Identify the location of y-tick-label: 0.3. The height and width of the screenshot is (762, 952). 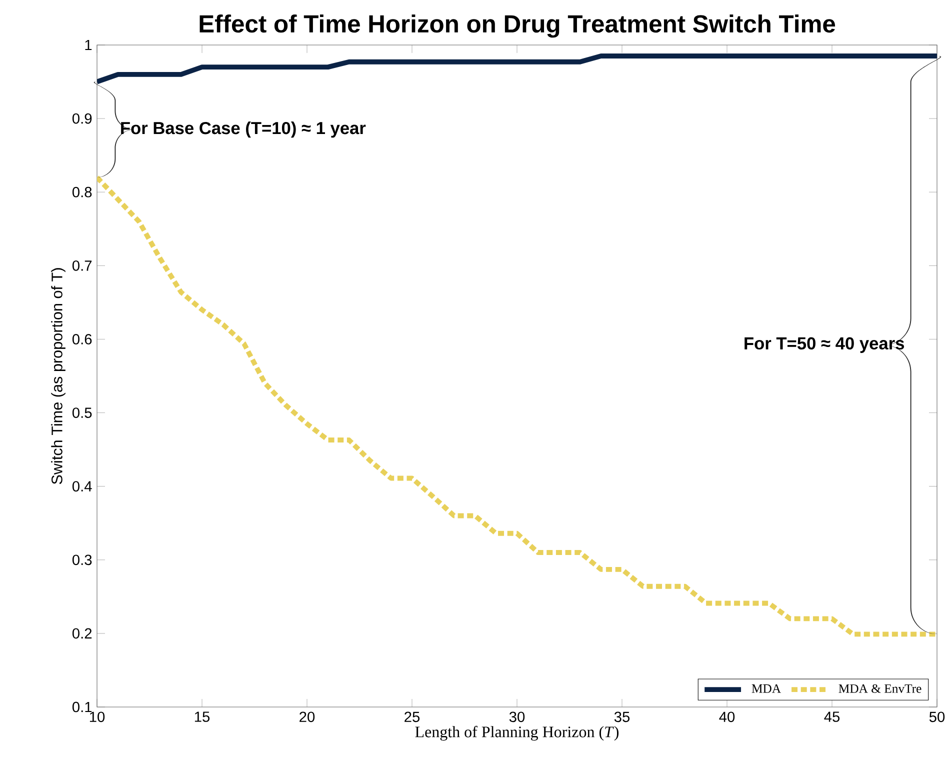
(82, 560).